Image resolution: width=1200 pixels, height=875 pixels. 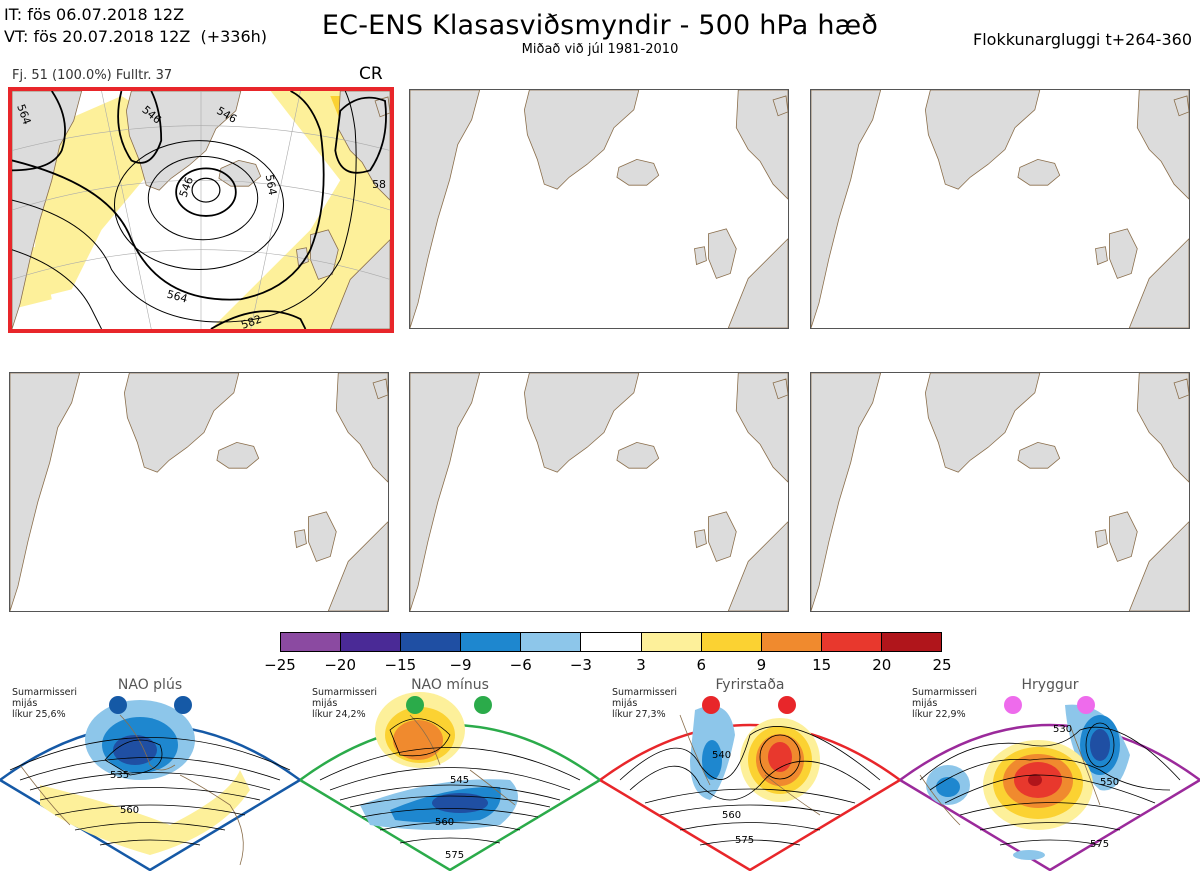 What do you see at coordinates (645, 703) in the screenshot?
I see `regime-info: Sumarmisseri mijás líkur 27,3%` at bounding box center [645, 703].